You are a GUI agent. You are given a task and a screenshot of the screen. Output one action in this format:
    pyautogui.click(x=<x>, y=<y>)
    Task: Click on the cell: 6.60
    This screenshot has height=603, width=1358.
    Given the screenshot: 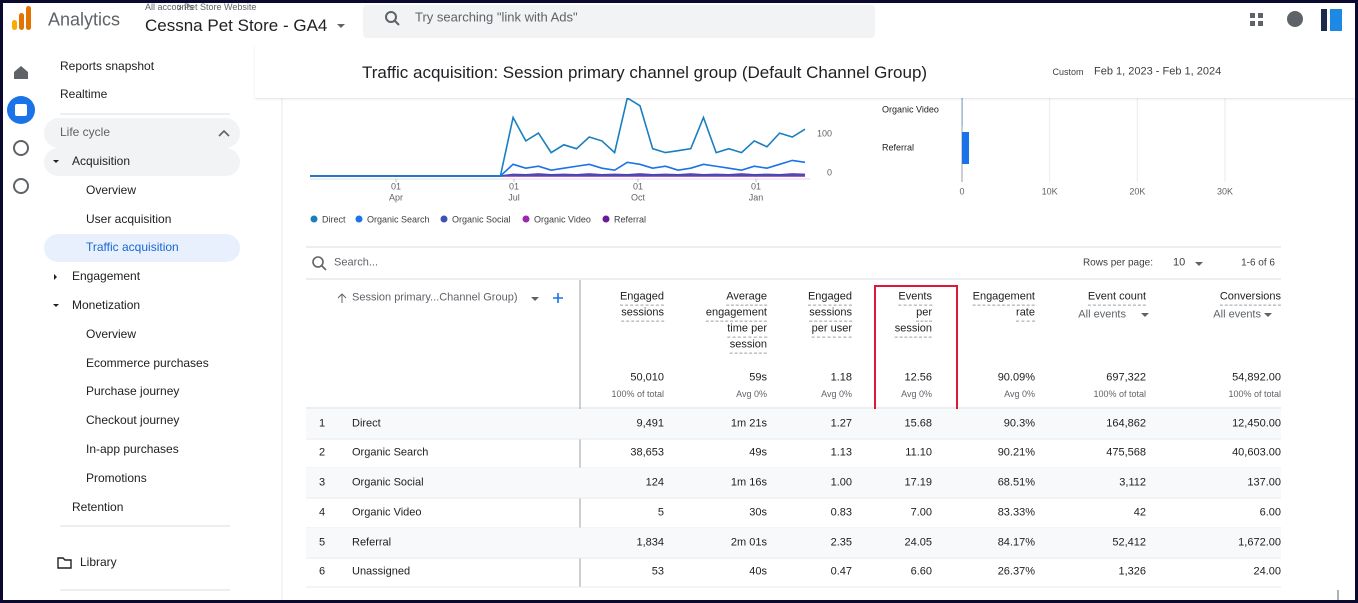 What is the action you would take?
    pyautogui.click(x=921, y=571)
    